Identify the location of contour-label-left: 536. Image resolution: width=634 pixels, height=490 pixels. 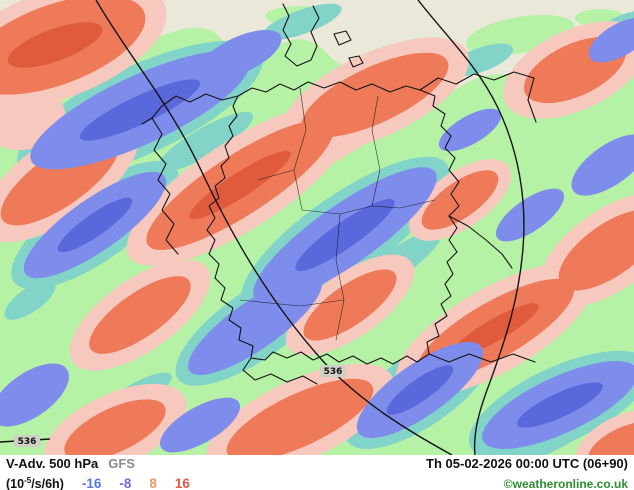
(27, 441).